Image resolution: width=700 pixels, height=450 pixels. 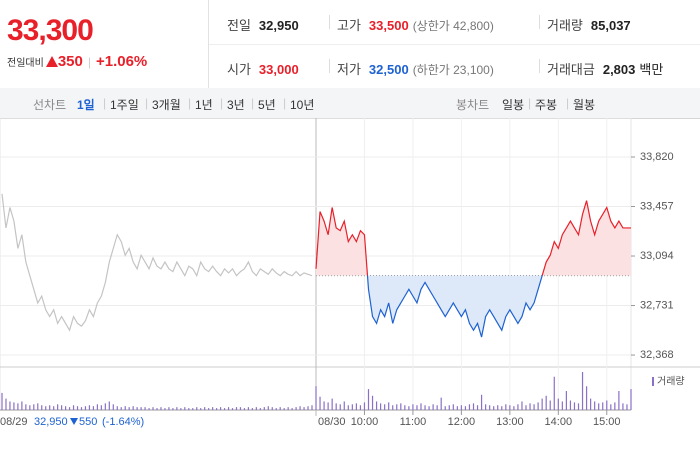 What do you see at coordinates (236, 105) in the screenshot?
I see `tab: 3년` at bounding box center [236, 105].